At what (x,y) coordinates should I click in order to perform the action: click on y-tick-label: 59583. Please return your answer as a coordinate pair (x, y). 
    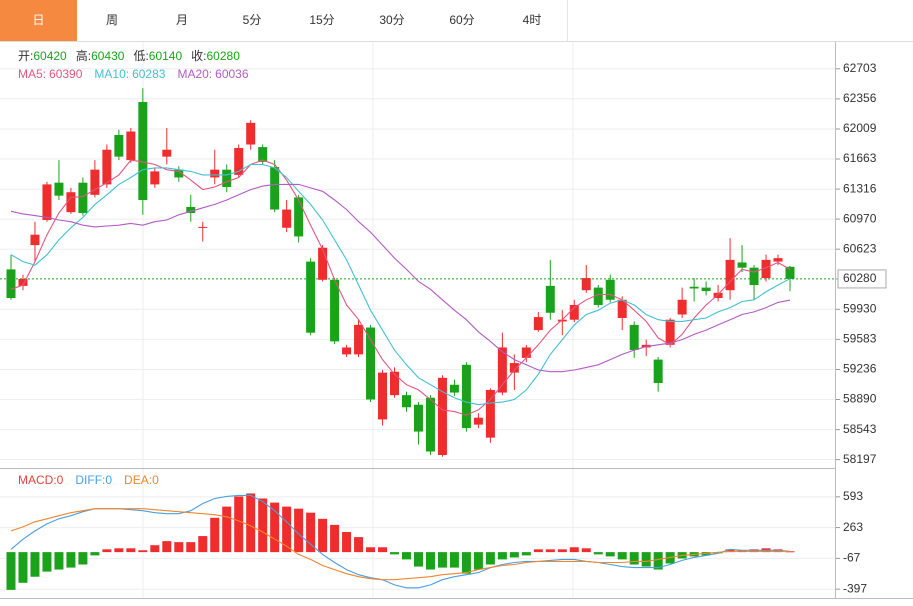
    Looking at the image, I should click on (860, 339).